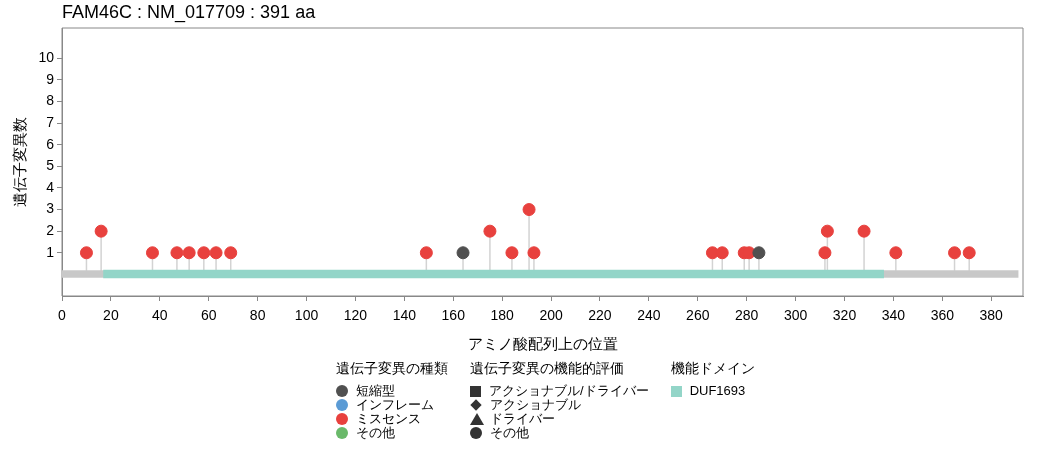 This screenshot has width=1039, height=450. Describe the element at coordinates (600, 315) in the screenshot. I see `x-tick-label: 220` at that location.